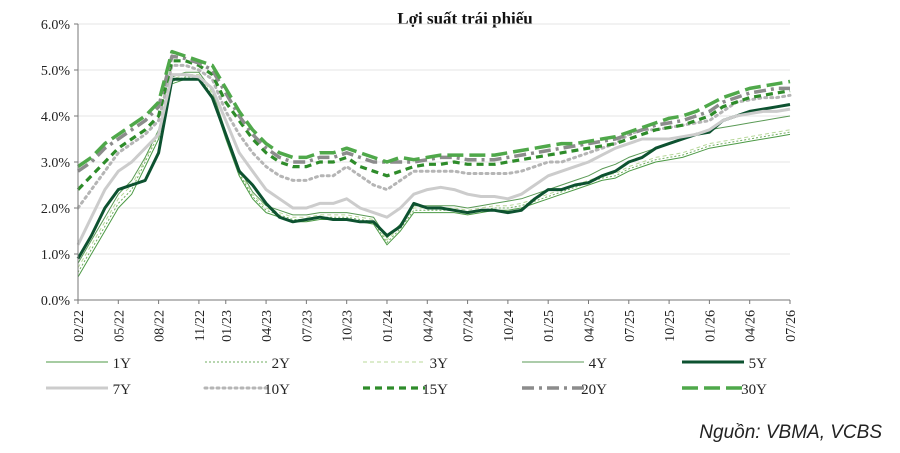 This screenshot has height=453, width=900. What do you see at coordinates (439, 364) in the screenshot?
I see `legend-label: 3Y` at bounding box center [439, 364].